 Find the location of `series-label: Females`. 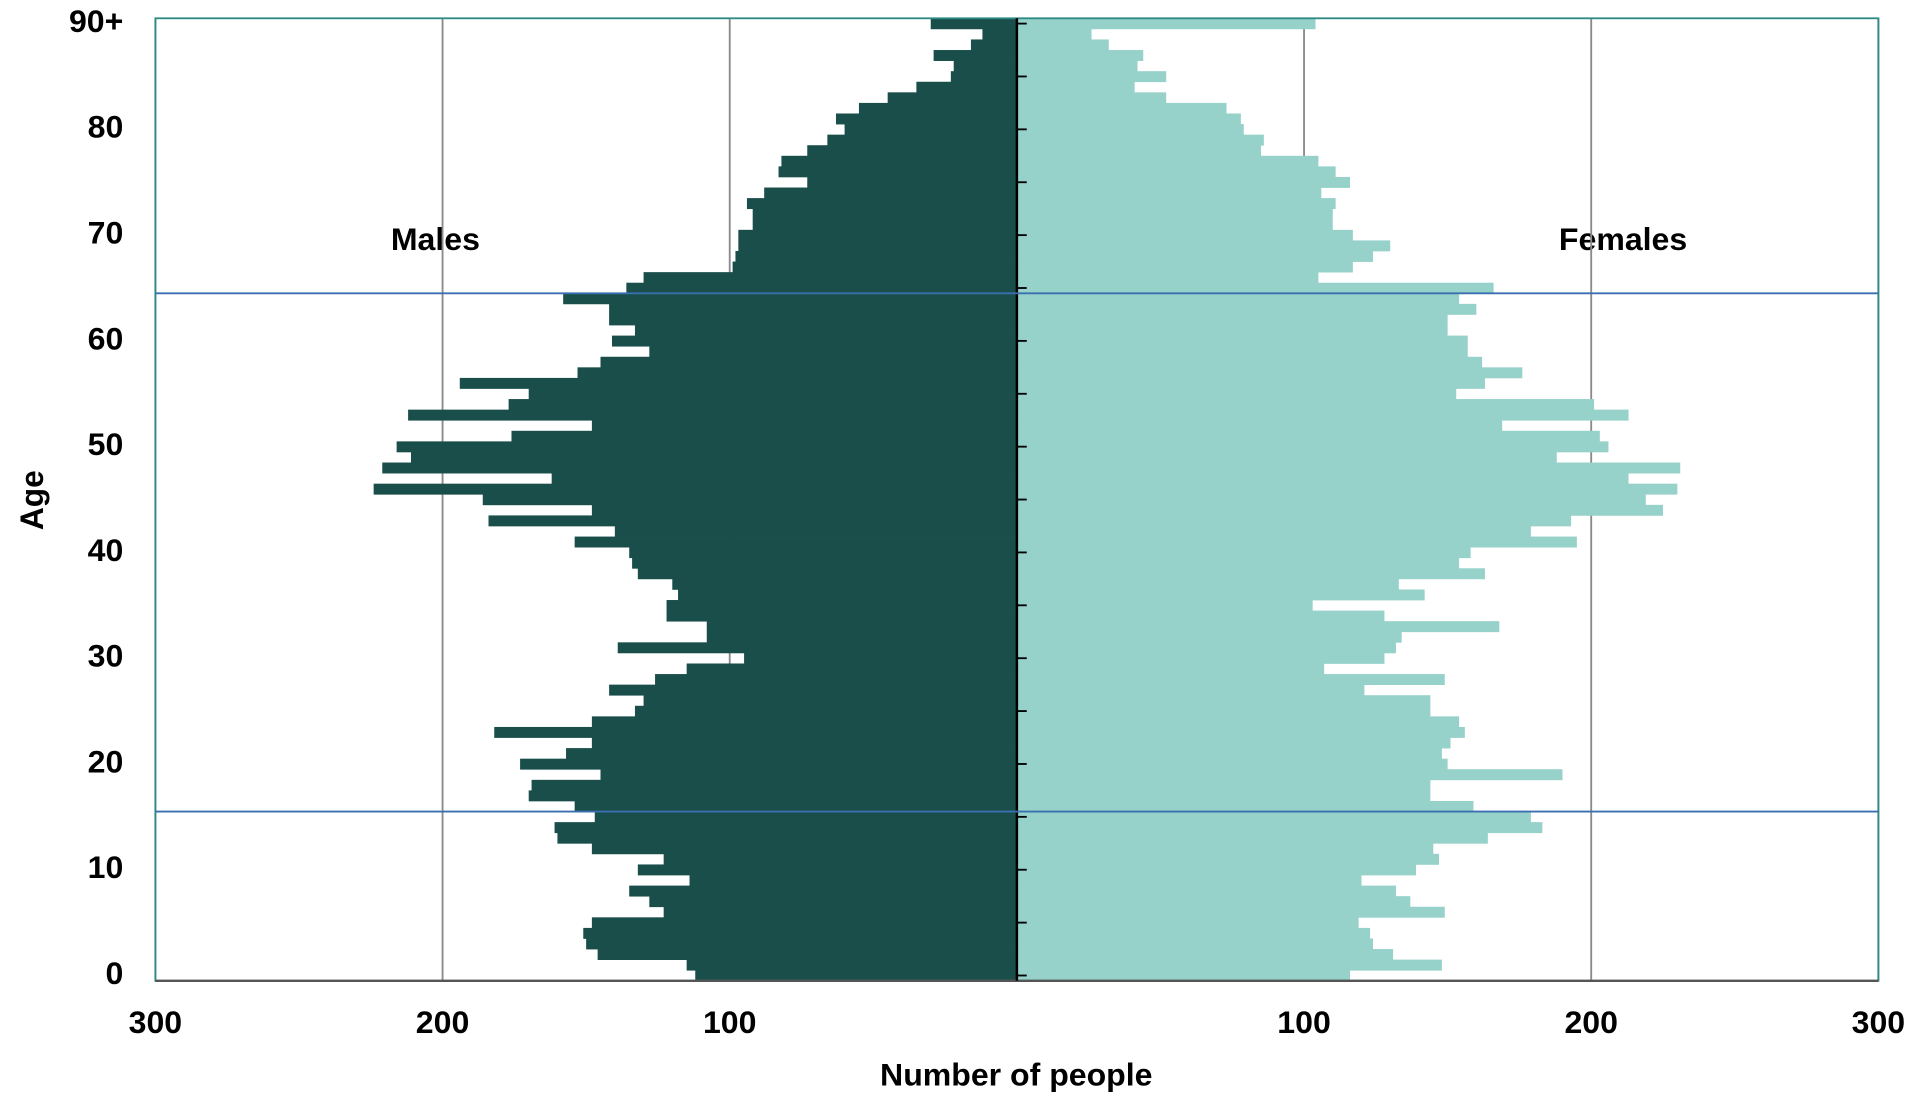

series-label: Females is located at coordinates (1623, 239).